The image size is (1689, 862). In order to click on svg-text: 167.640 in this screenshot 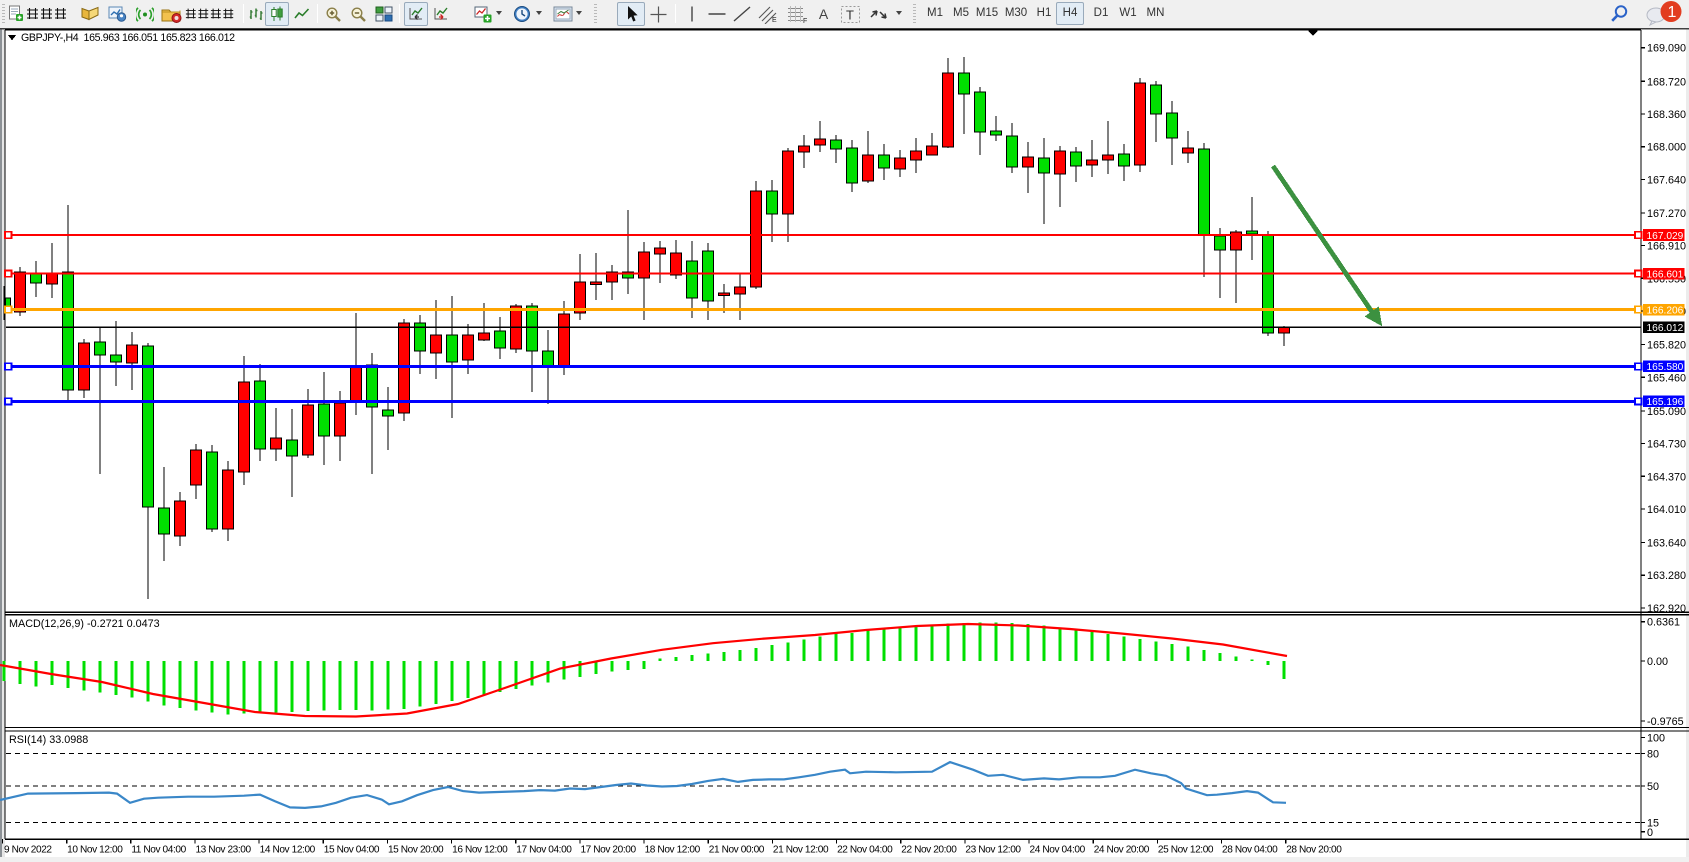, I will do `click(1666, 180)`.